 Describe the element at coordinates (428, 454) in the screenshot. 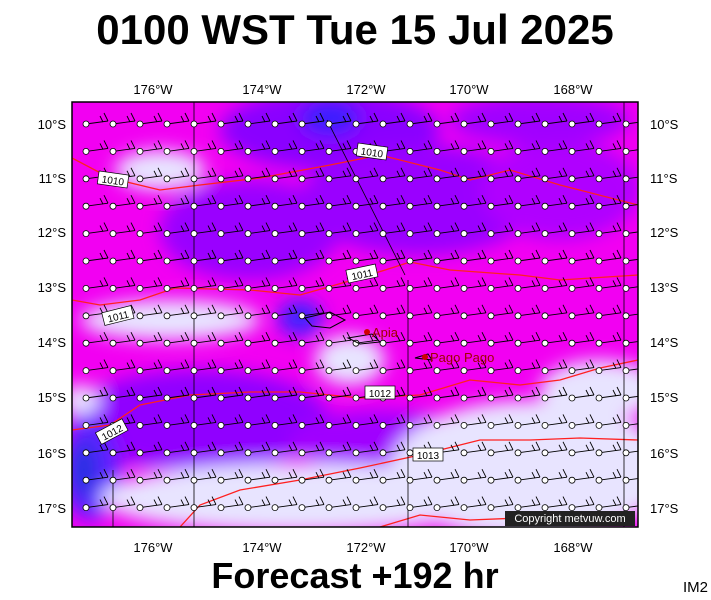

I see `isobar-label: 1013` at that location.